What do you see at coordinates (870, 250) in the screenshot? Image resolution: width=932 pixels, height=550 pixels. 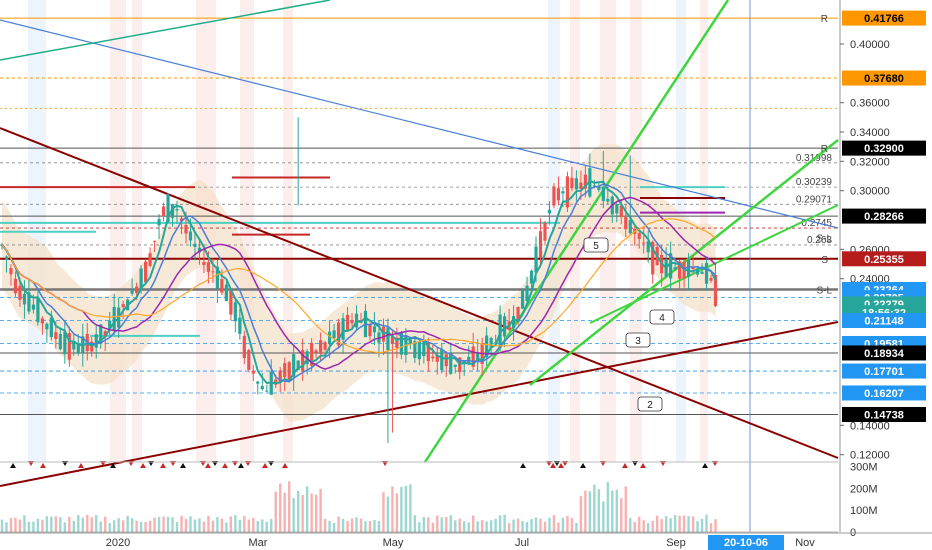 I see `axis-tick-label: 0.26000` at bounding box center [870, 250].